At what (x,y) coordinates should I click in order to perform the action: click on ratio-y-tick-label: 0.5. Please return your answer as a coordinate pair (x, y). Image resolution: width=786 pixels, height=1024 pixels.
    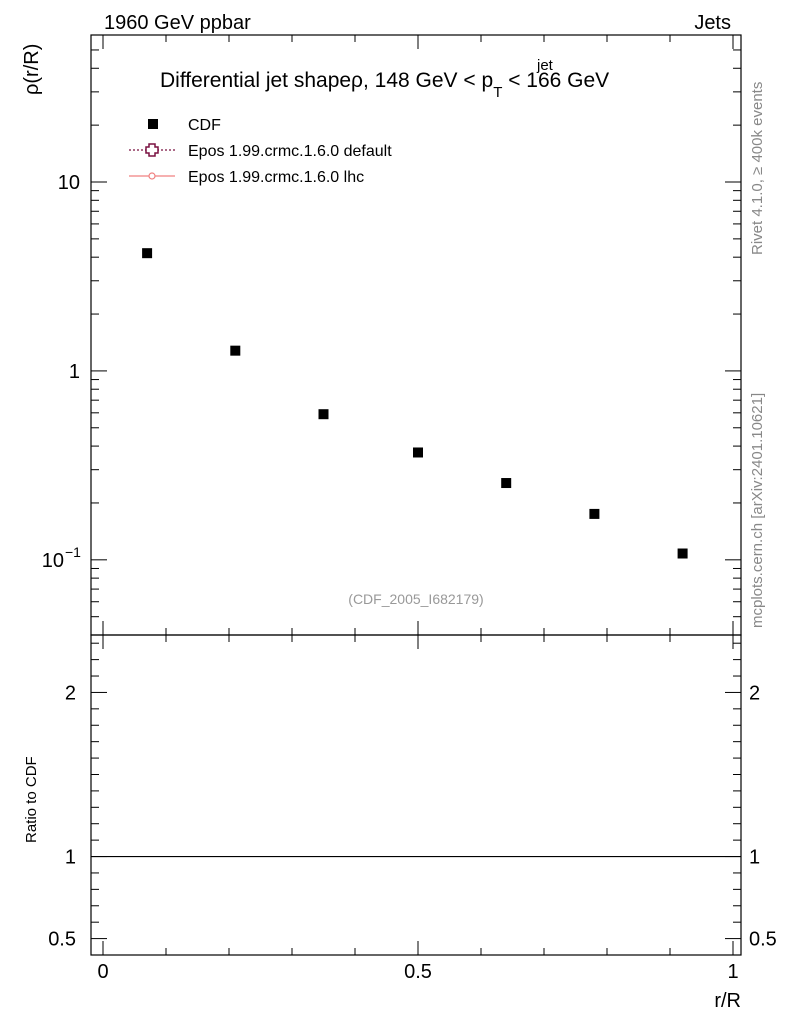
    Looking at the image, I should click on (62, 940).